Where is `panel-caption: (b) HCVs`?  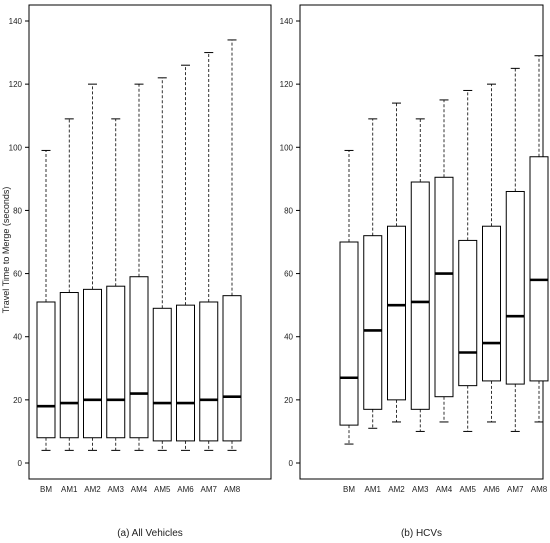 panel-caption: (b) HCVs is located at coordinates (421, 533).